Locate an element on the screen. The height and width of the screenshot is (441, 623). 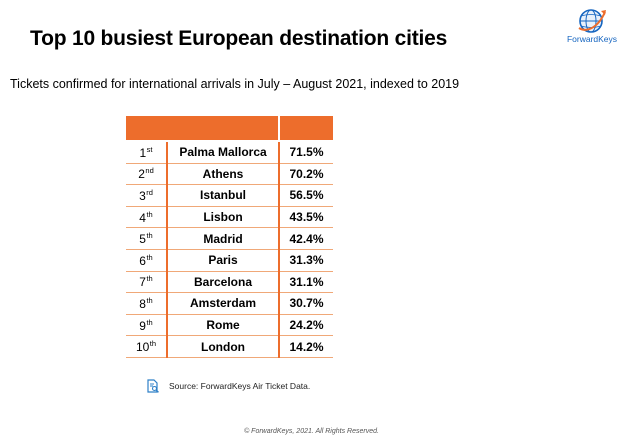
rank-cell: 9th is located at coordinates (146, 325).